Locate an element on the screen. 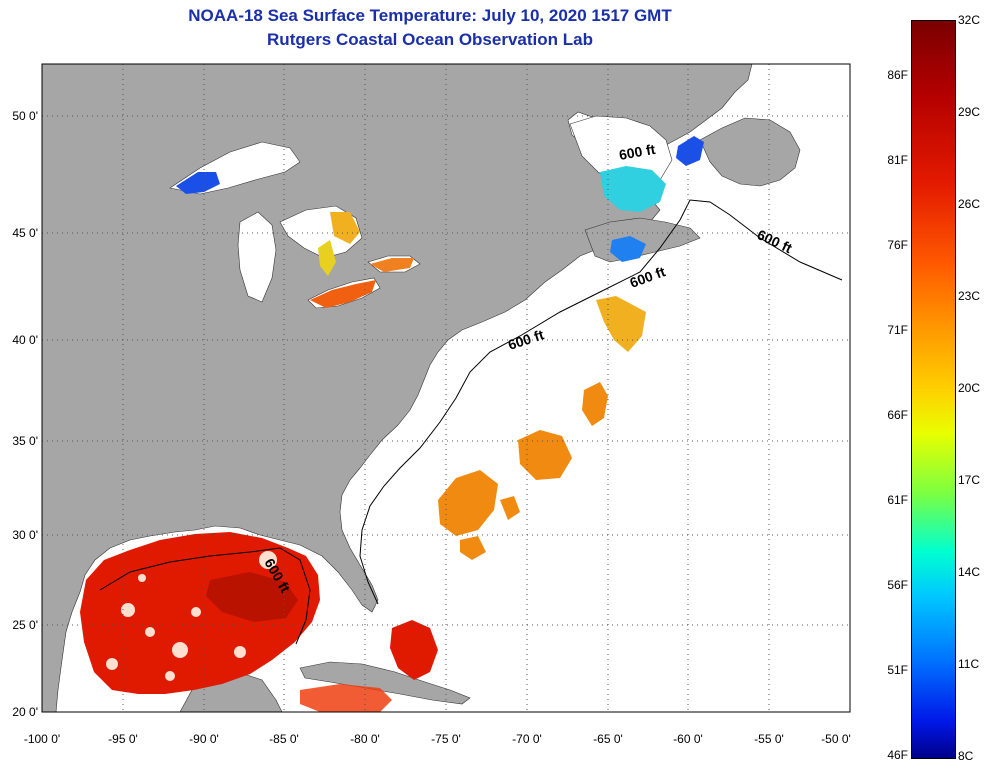 The width and height of the screenshot is (984, 770). lat-label: 30 0' is located at coordinates (25, 535).